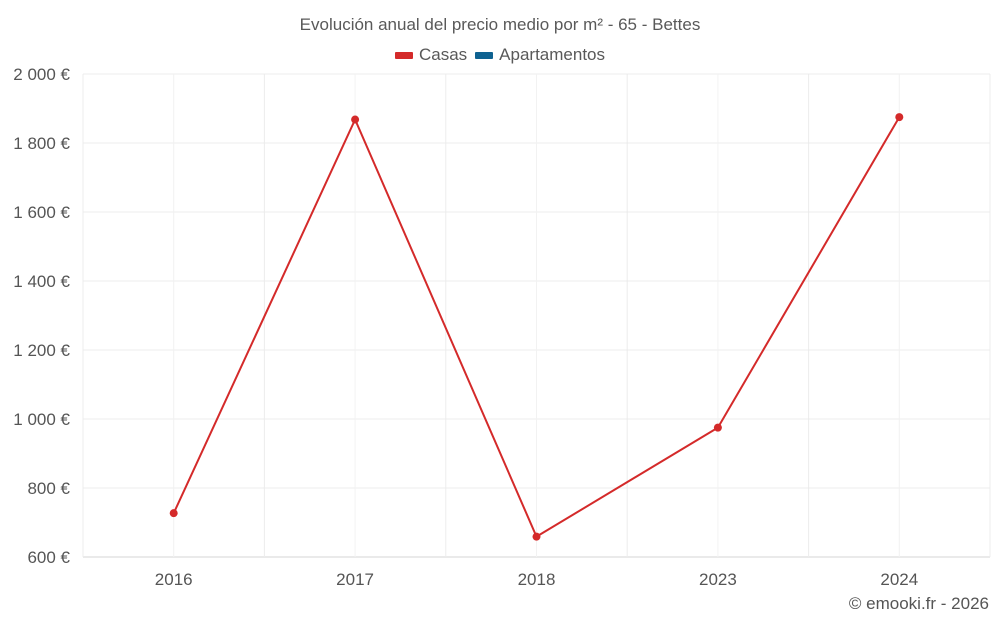 The height and width of the screenshot is (625, 1000). I want to click on y-tick-label: 1 200 €, so click(41, 350).